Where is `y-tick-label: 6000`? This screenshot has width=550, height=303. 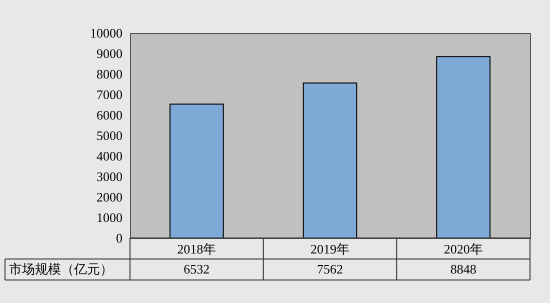
y-tick-label: 6000 is located at coordinates (109, 115).